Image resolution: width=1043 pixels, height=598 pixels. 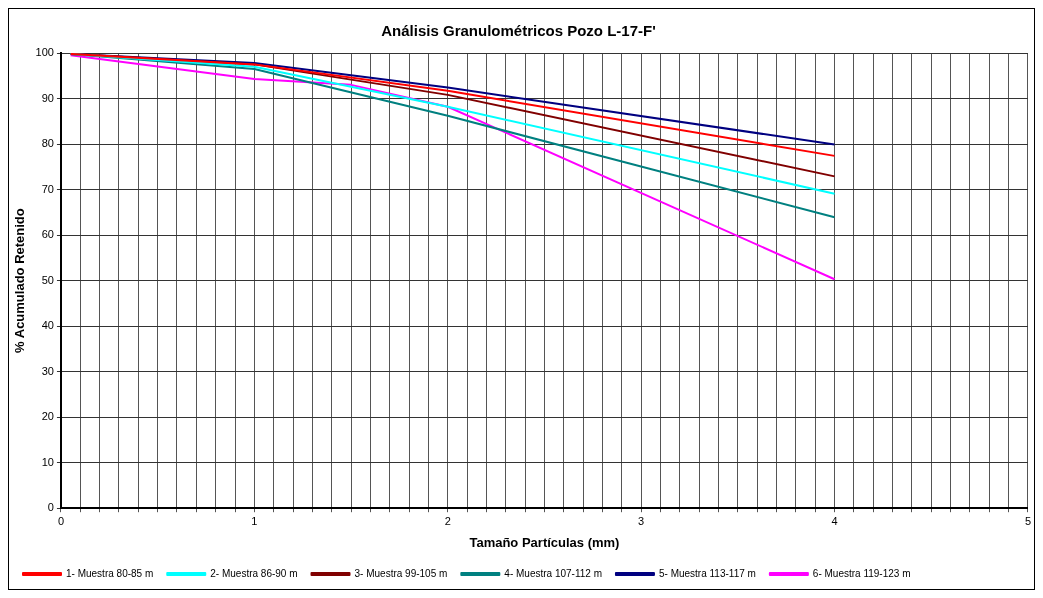 What do you see at coordinates (50, 507) in the screenshot?
I see `y-tick-label: 0` at bounding box center [50, 507].